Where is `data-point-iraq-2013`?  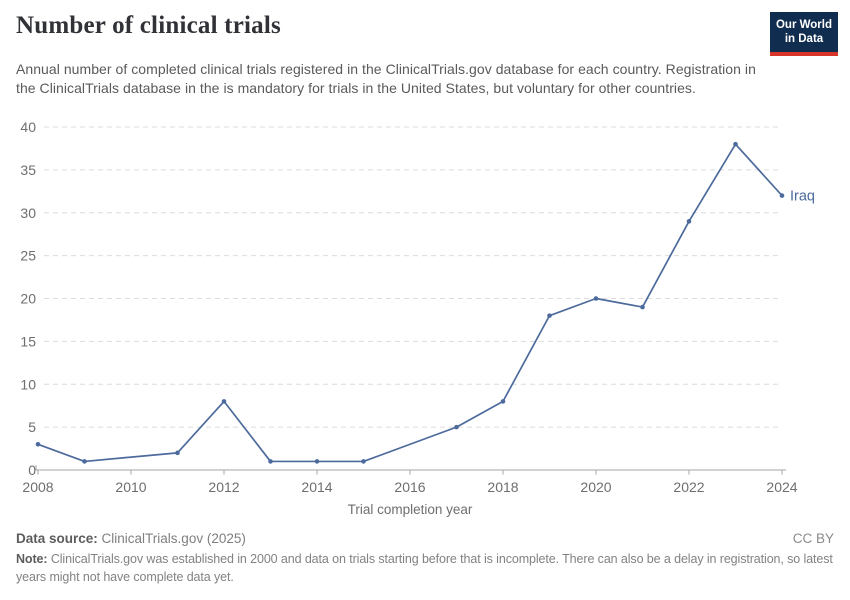 data-point-iraq-2013 is located at coordinates (270, 461).